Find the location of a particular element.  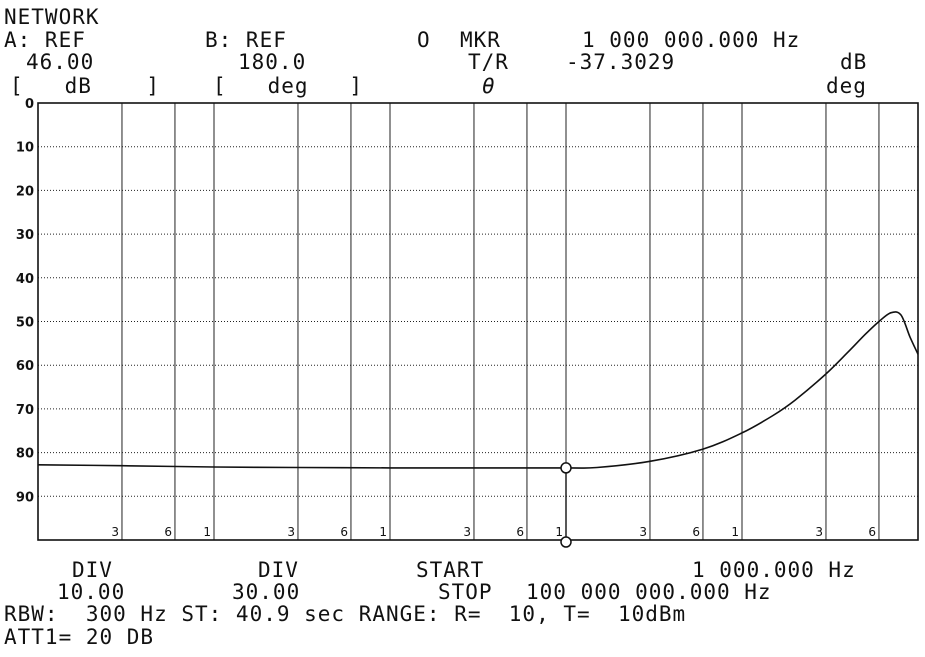

trace-a-unit: [ dB ] is located at coordinates (85, 86).